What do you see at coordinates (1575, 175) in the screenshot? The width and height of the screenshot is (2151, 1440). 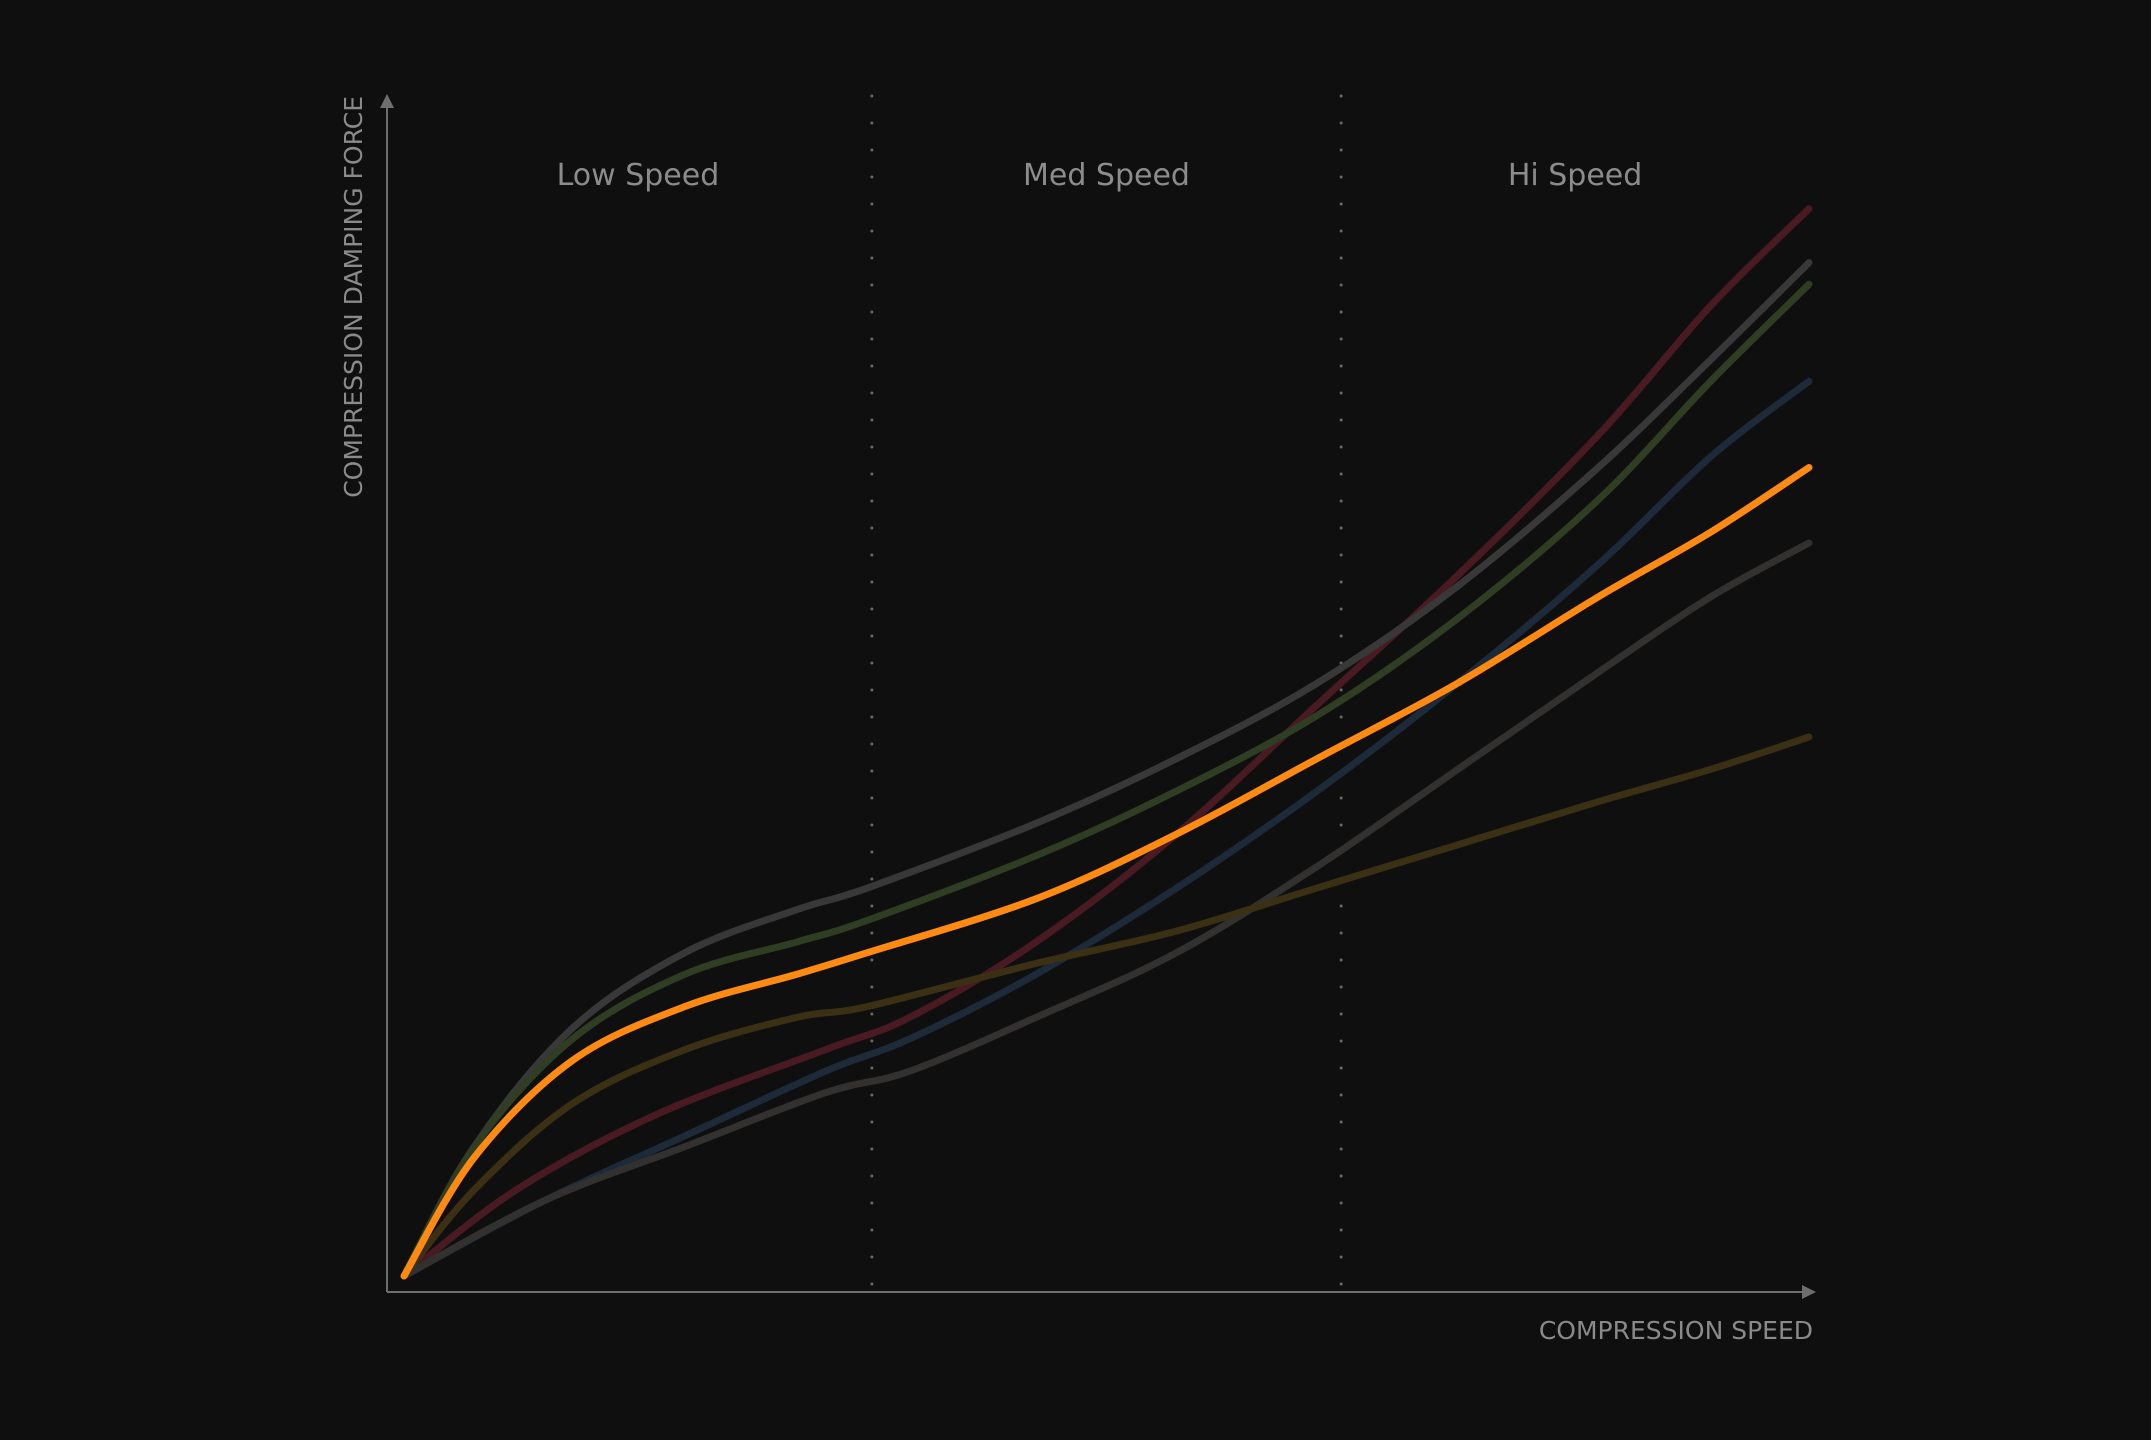 I see `zone-label: Hi Speed` at bounding box center [1575, 175].